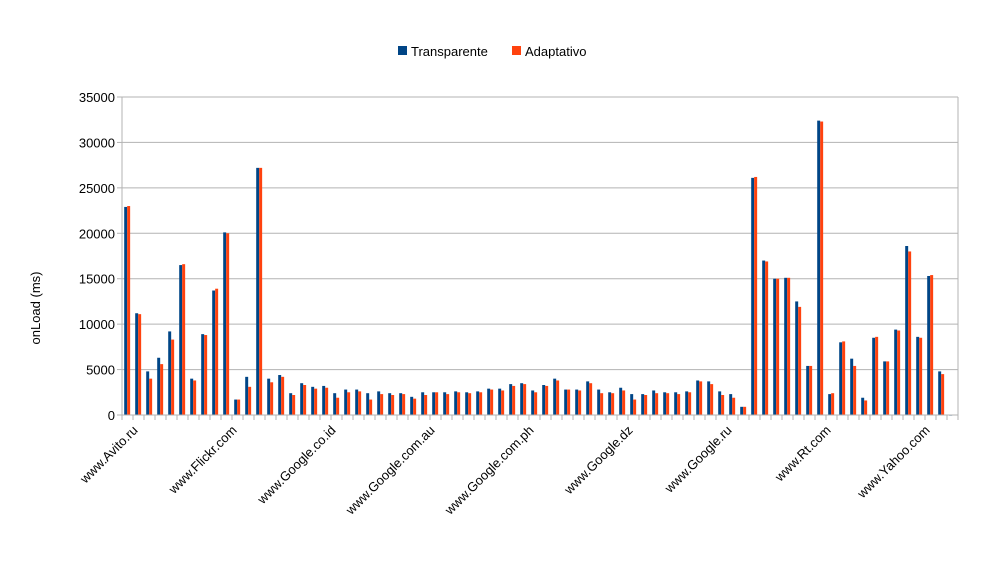 This screenshot has width=996, height=563. What do you see at coordinates (108, 455) in the screenshot?
I see `x-category-label: www.Avito.ru` at bounding box center [108, 455].